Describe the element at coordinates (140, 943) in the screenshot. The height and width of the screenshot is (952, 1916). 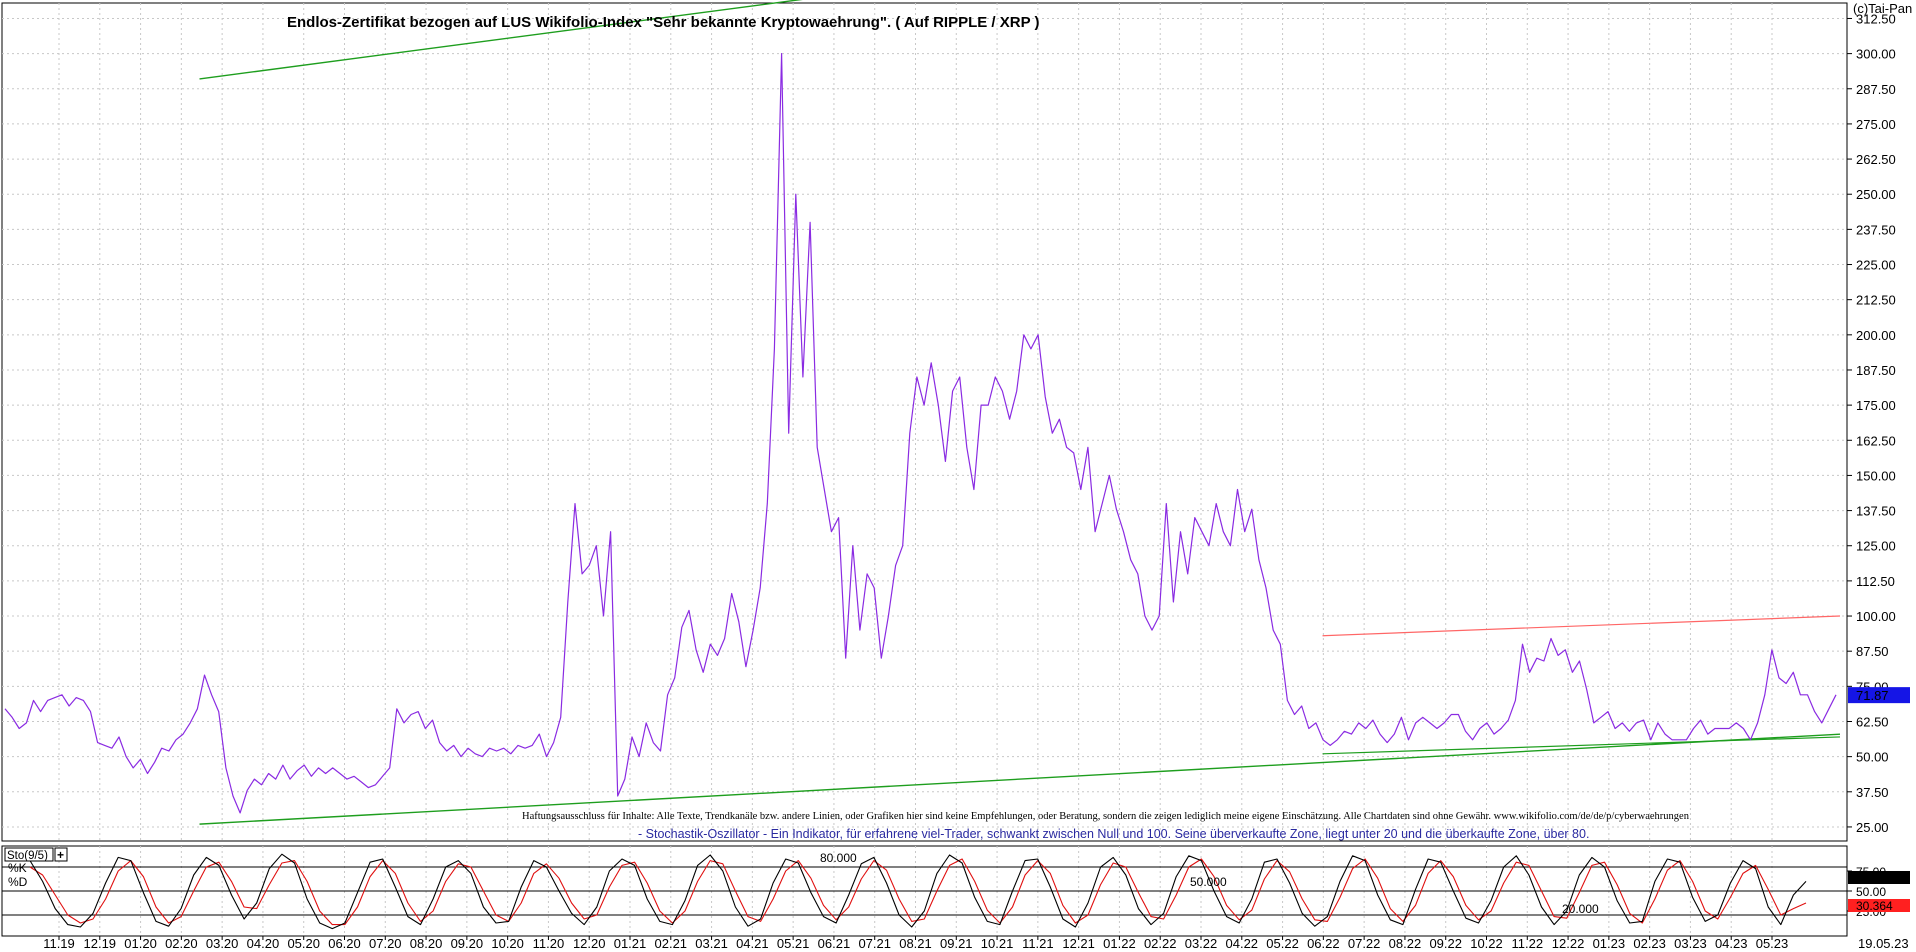
I see `x-tick-label: 01.20` at that location.